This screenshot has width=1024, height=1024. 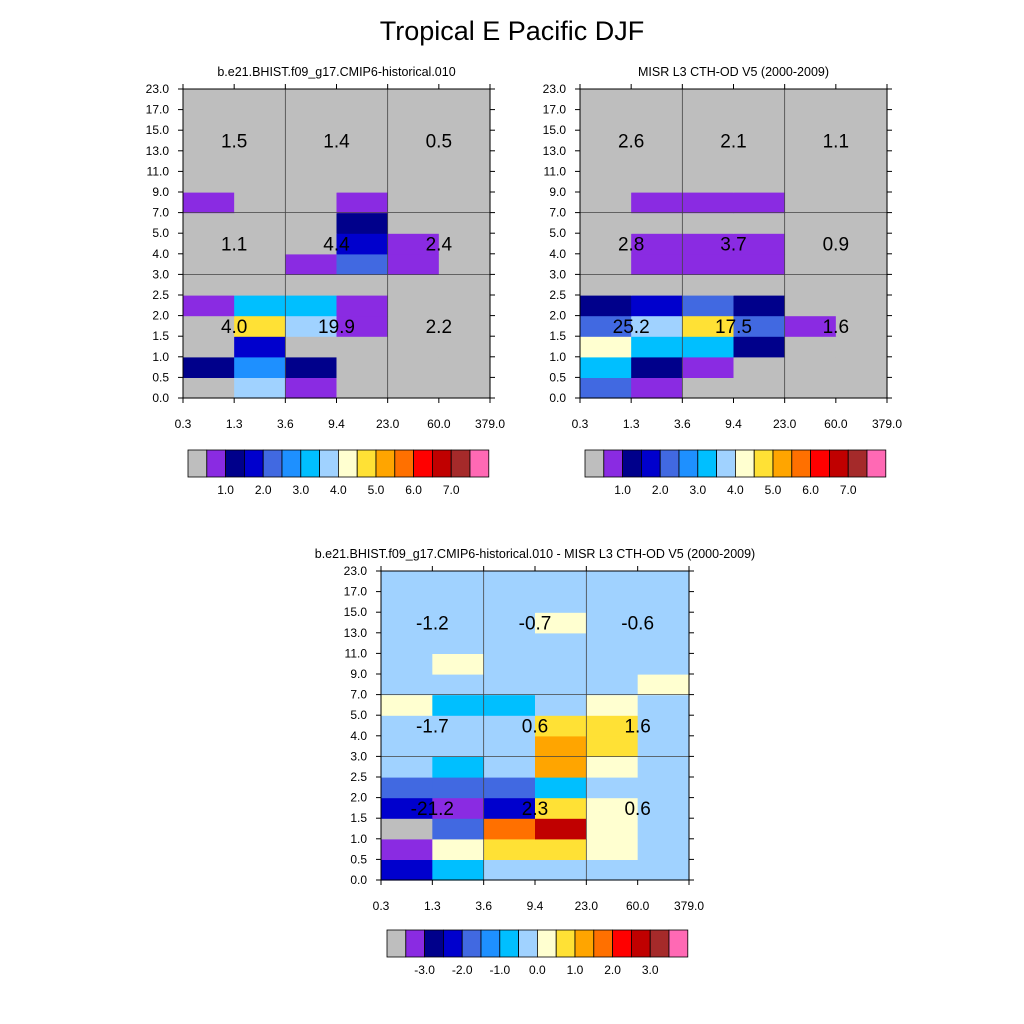 What do you see at coordinates (637, 624) in the screenshot?
I see `region-value-label: -0.6` at bounding box center [637, 624].